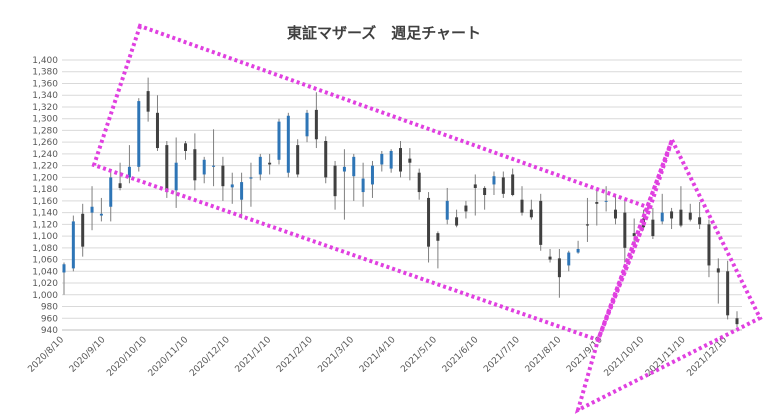  I want to click on x-tick-label: 2020/11/10, so click(169, 357).